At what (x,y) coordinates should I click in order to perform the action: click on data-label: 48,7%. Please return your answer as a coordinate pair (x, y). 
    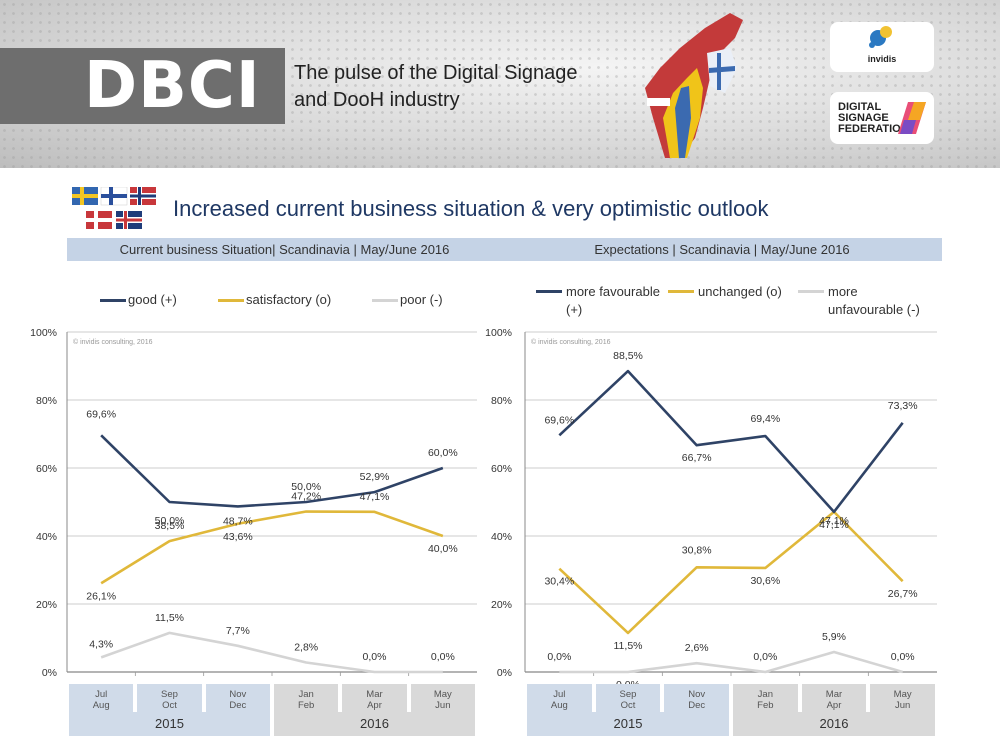
    Looking at the image, I should click on (238, 521).